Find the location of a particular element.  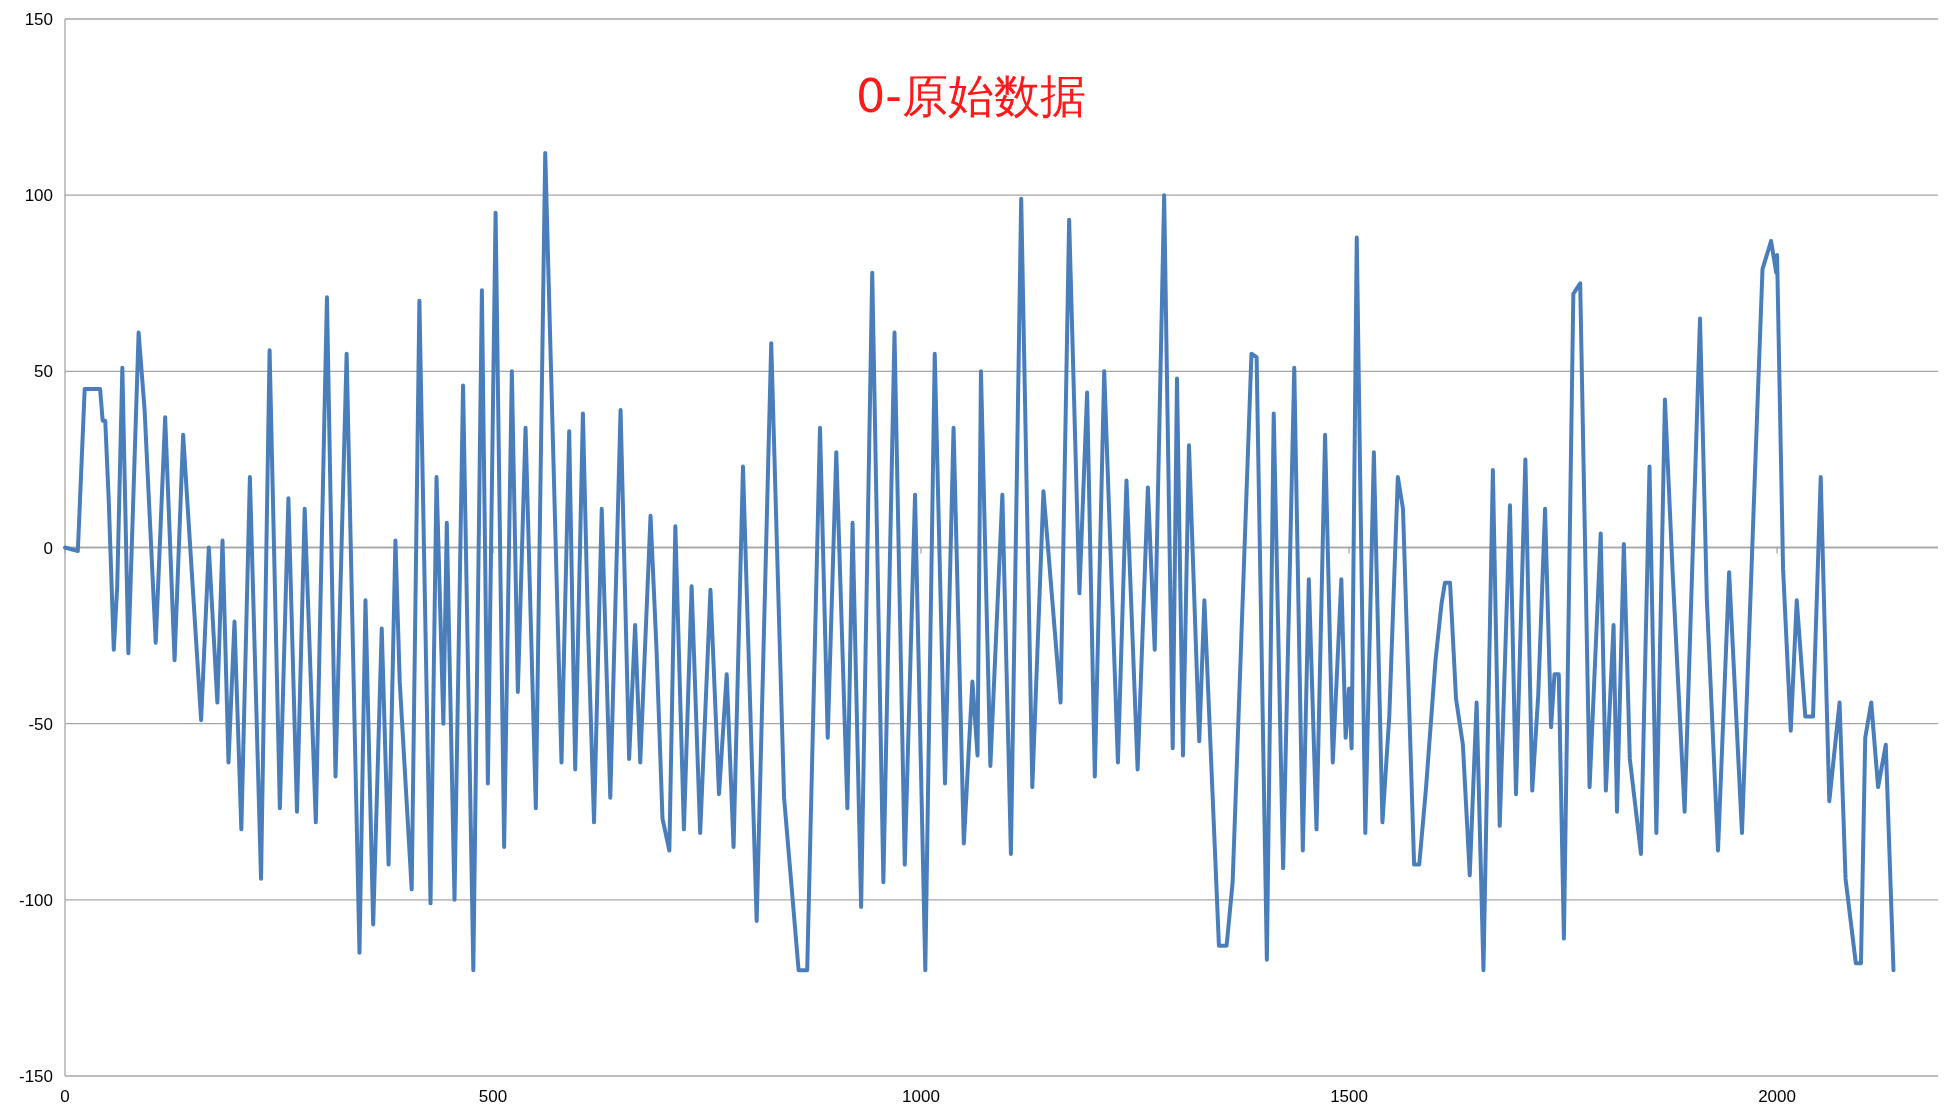

x-tick-label: 1500 is located at coordinates (1349, 1096).